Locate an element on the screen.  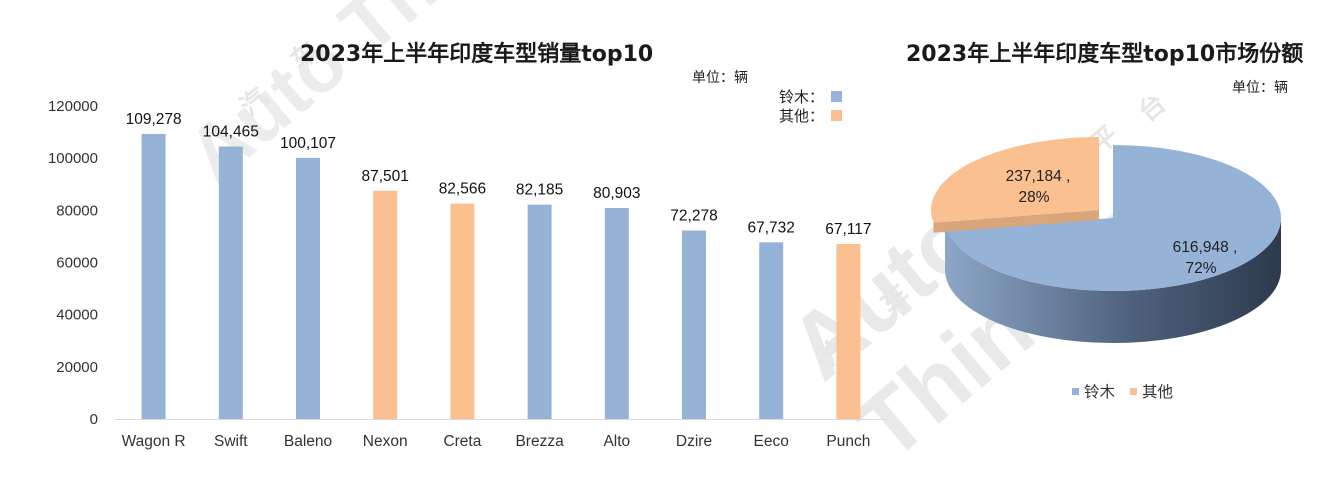
pie-chart: 616,948 , 72% 237,184 , 28% 铃木 其他 is located at coordinates (1106, 269).